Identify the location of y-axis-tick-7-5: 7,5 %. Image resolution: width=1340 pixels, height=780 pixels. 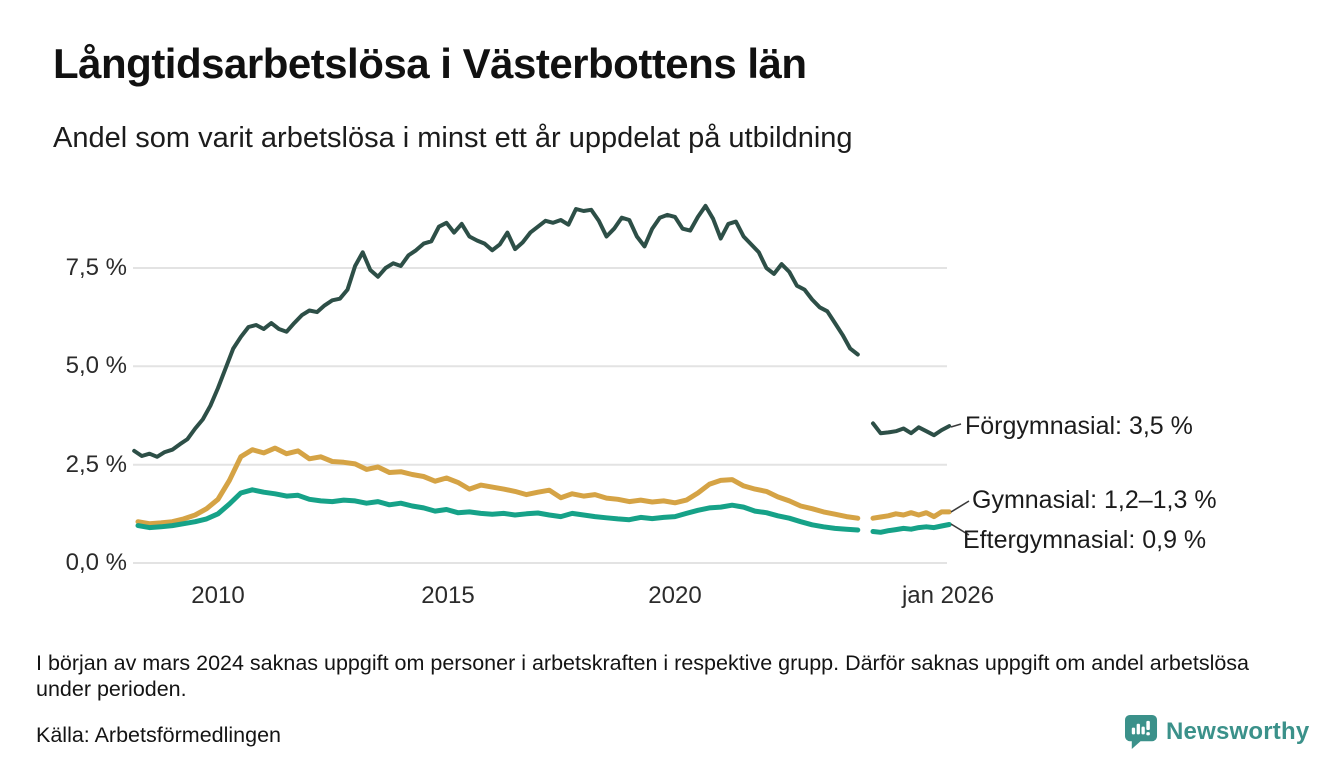
(96, 267).